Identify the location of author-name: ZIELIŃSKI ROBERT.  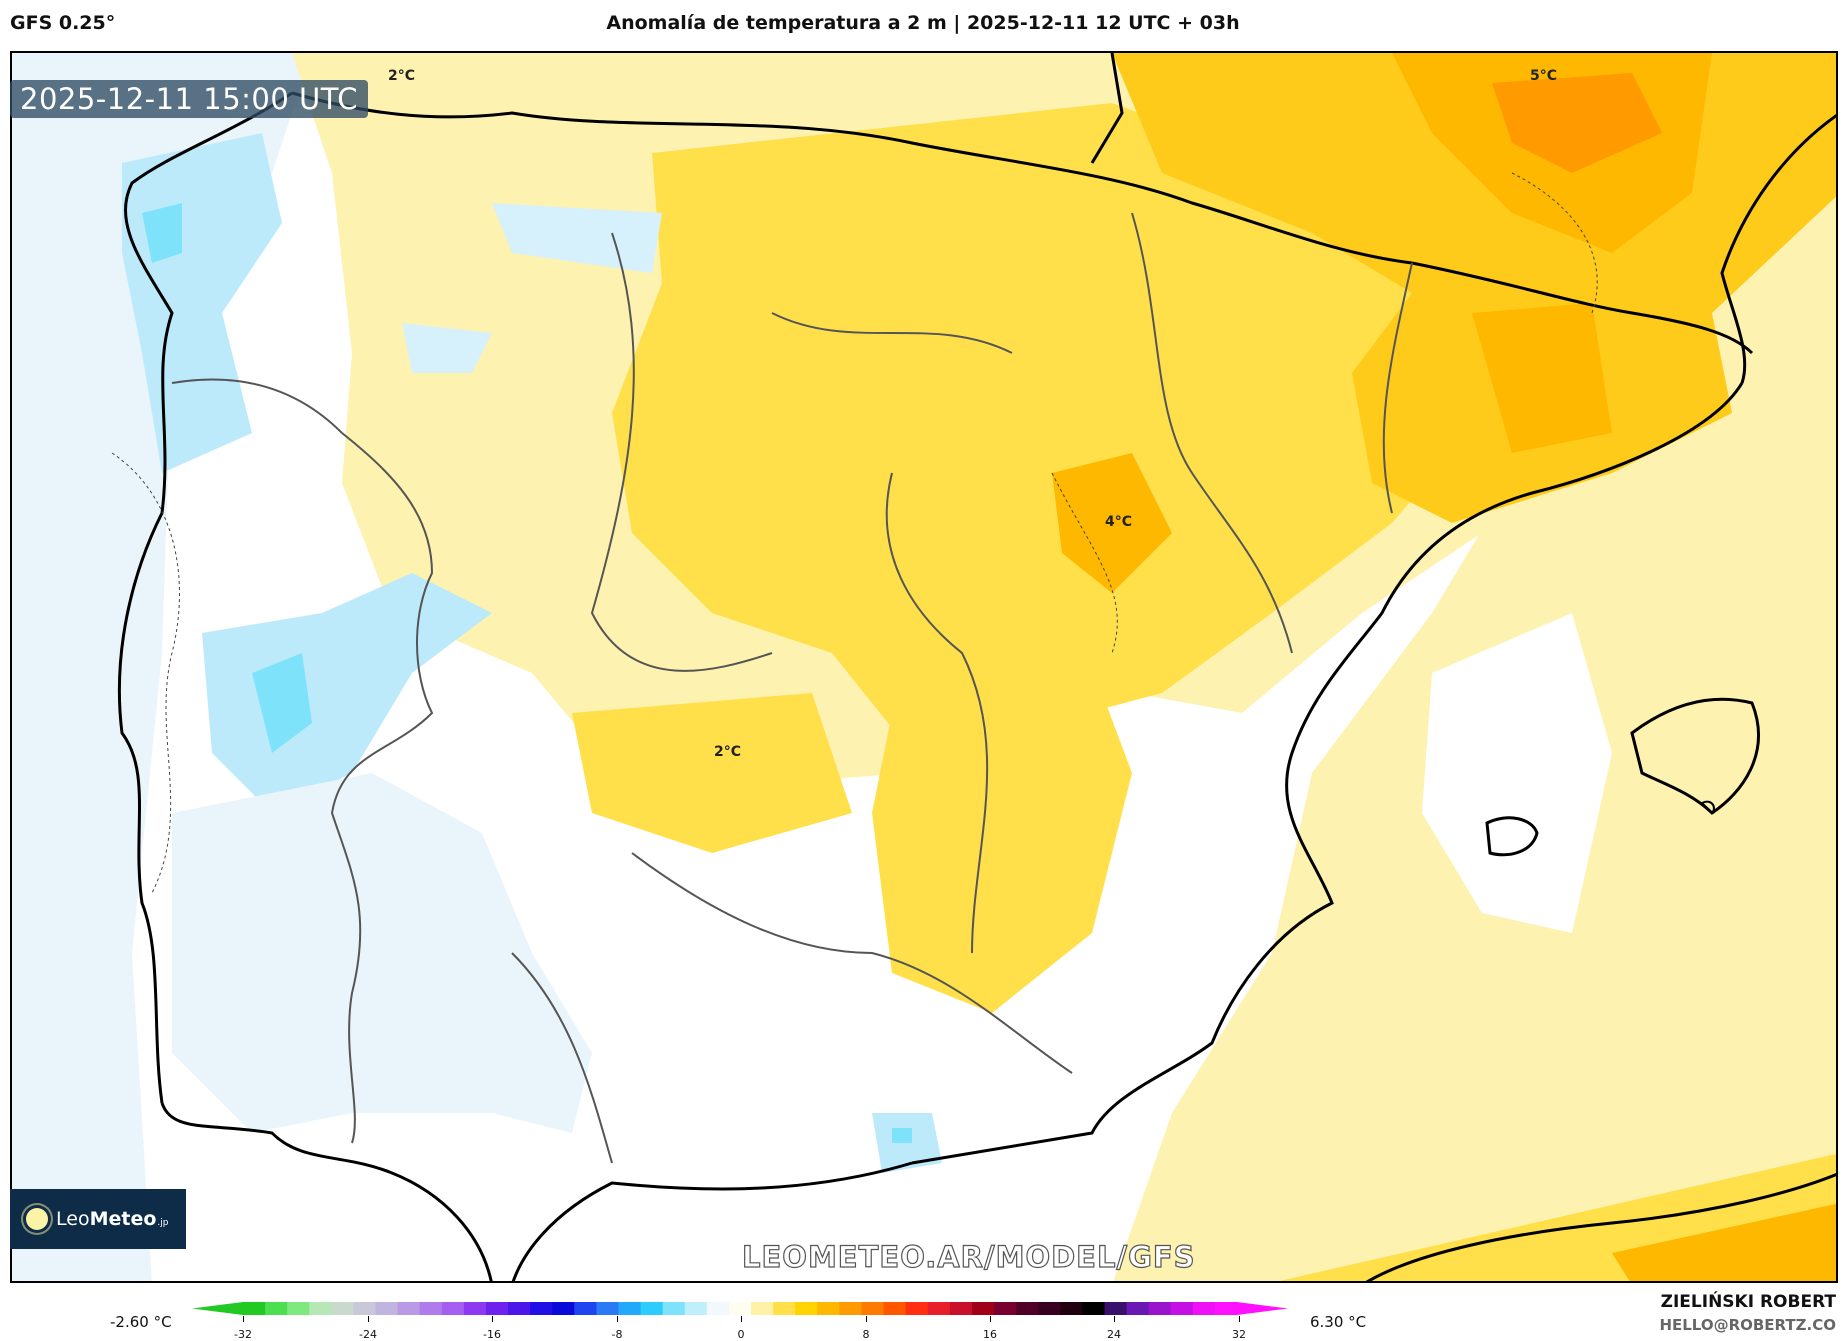
(1748, 1302).